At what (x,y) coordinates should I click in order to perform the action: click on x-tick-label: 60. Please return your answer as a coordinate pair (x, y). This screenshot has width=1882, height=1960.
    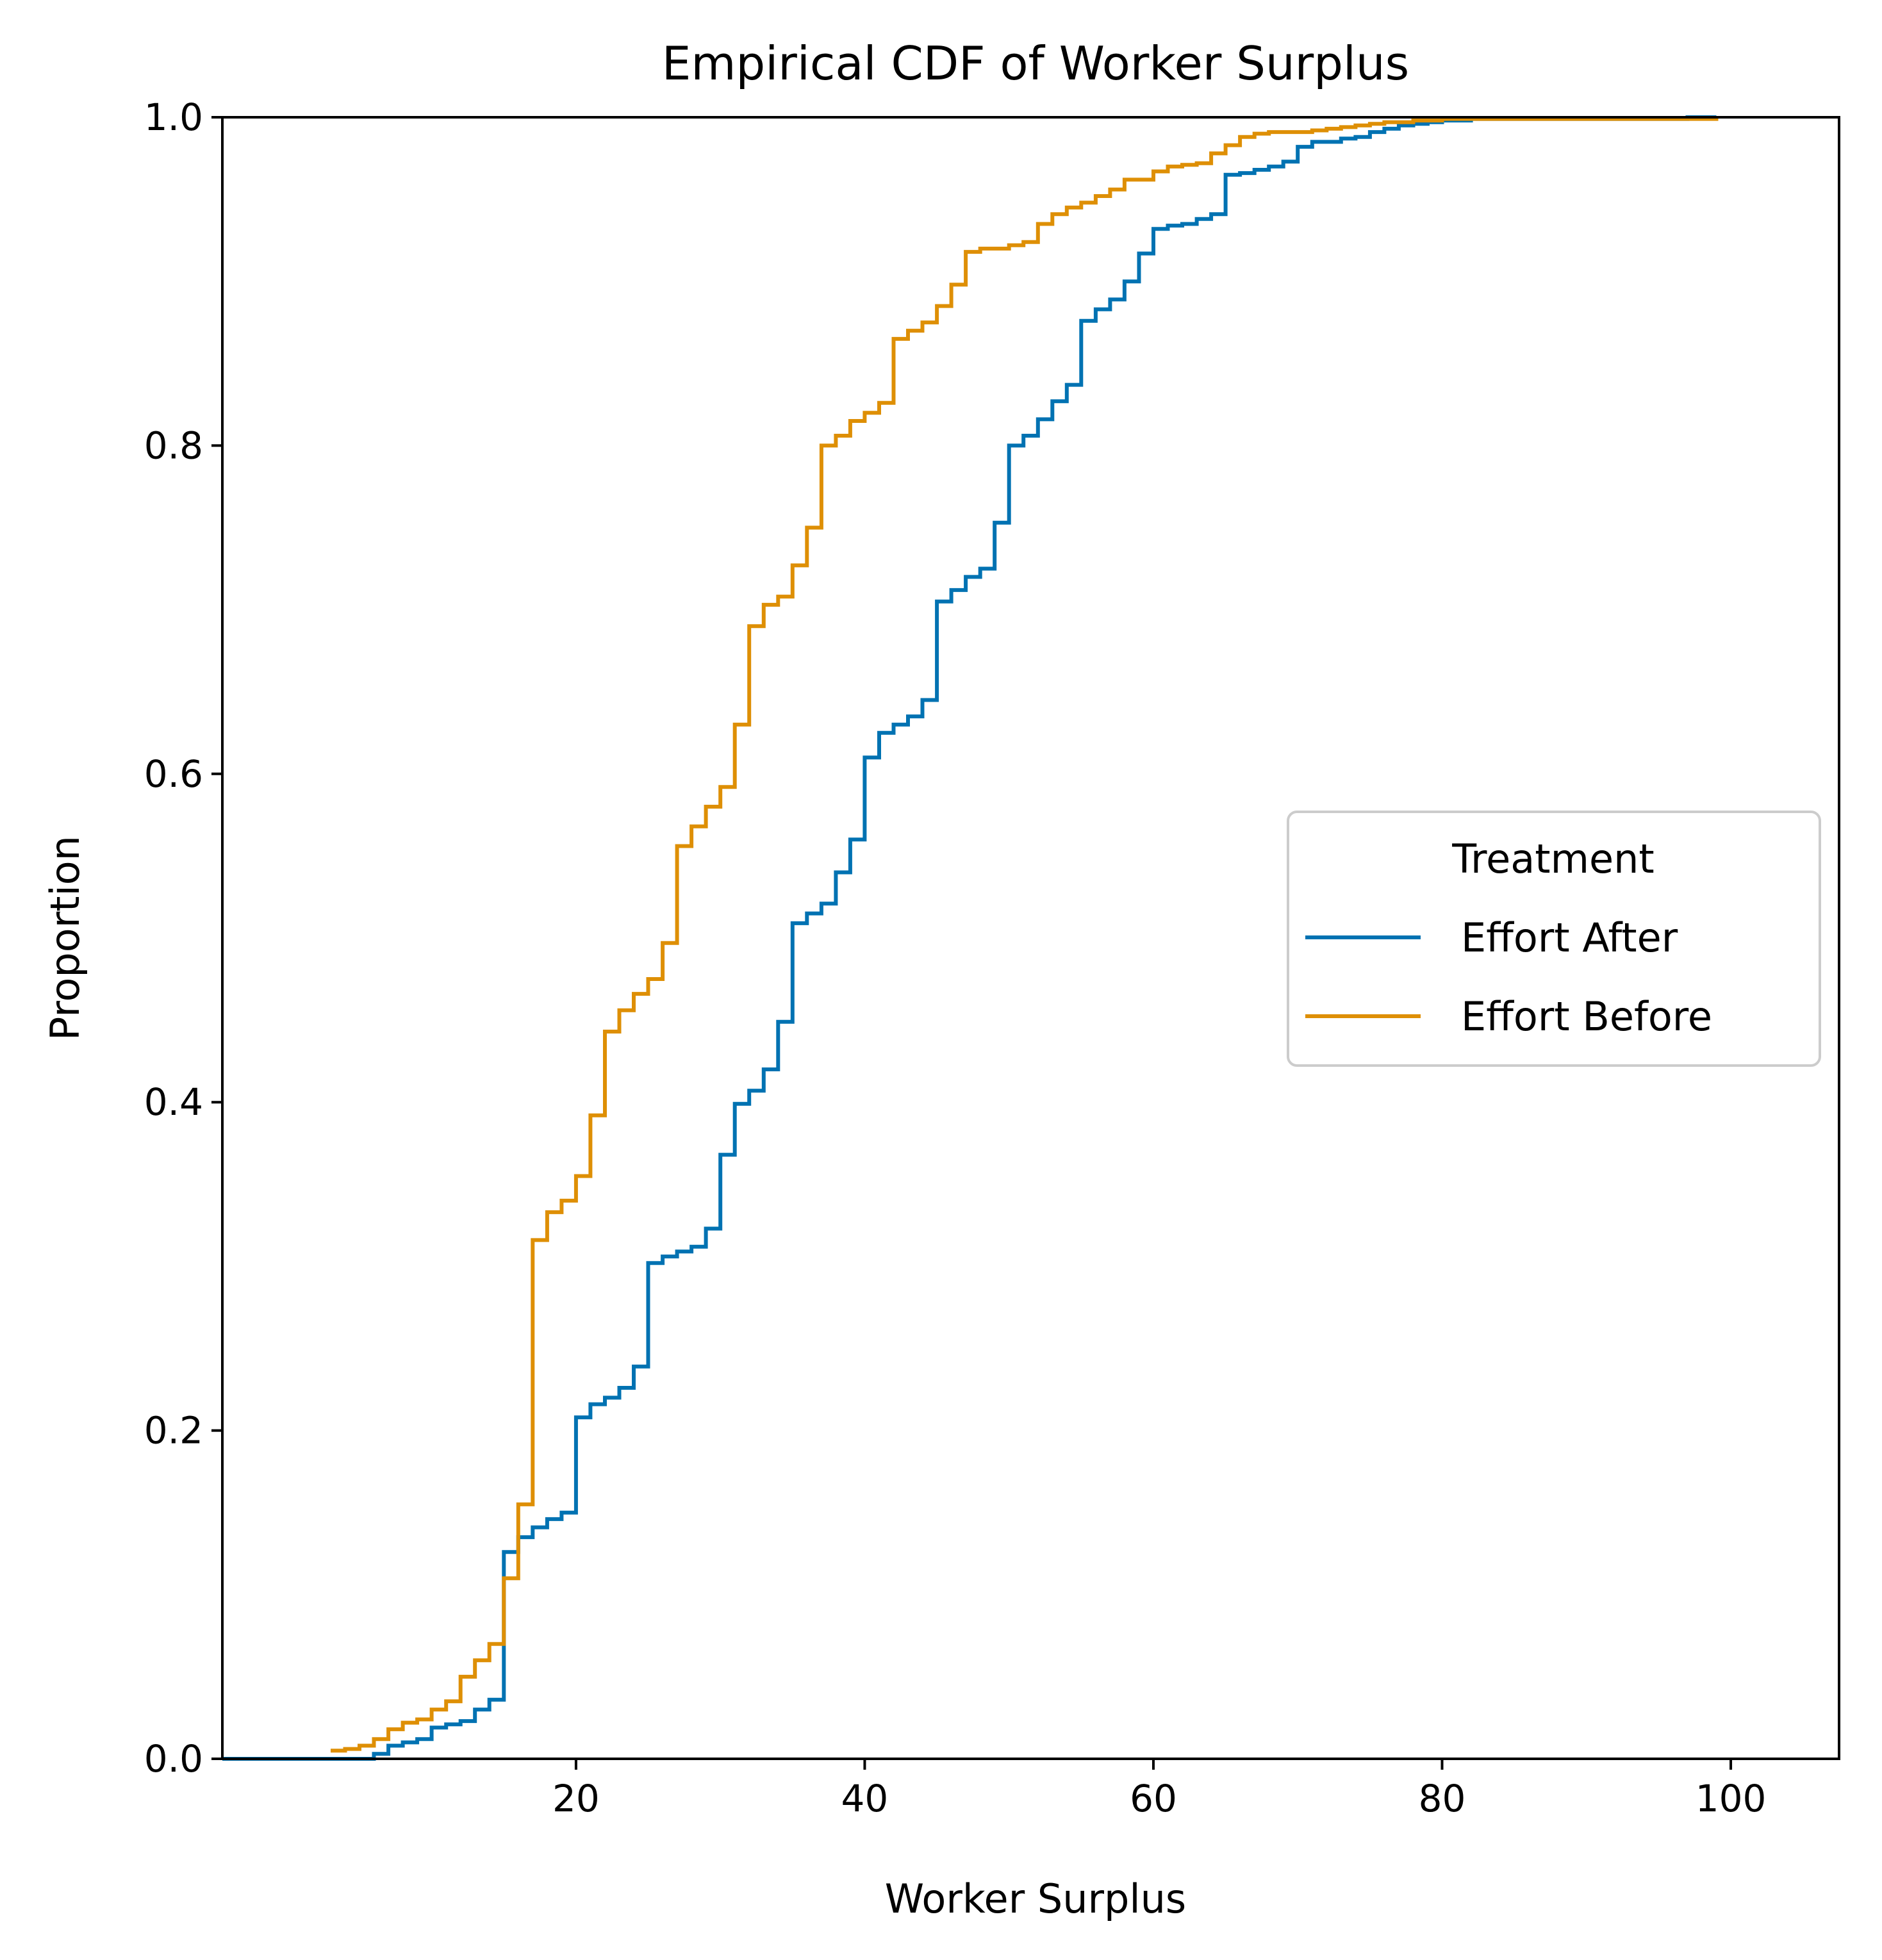
    Looking at the image, I should click on (1153, 1798).